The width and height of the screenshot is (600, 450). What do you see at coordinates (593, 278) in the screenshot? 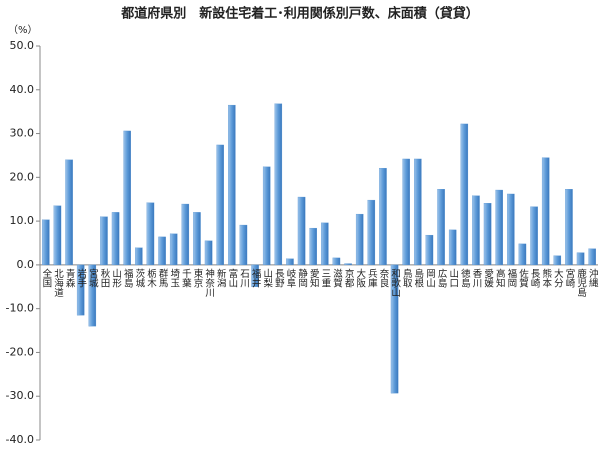
I see `x-tick-label: 沖縄` at bounding box center [593, 278].